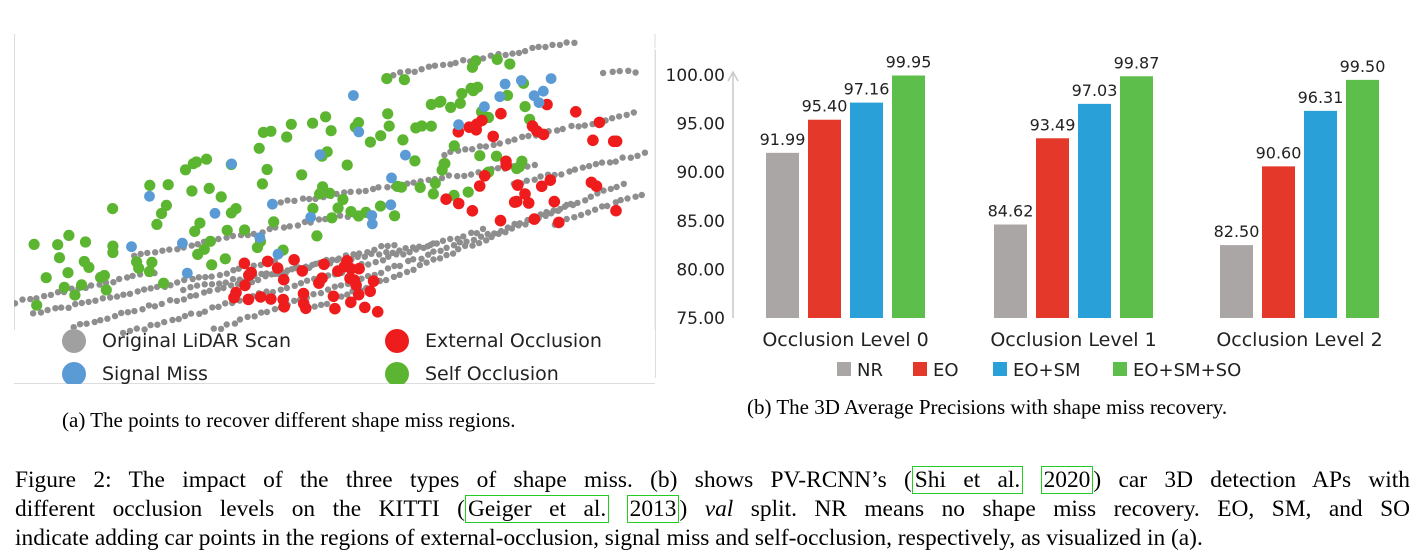 The image size is (1415, 559). I want to click on data-label: 82.50, so click(1237, 231).